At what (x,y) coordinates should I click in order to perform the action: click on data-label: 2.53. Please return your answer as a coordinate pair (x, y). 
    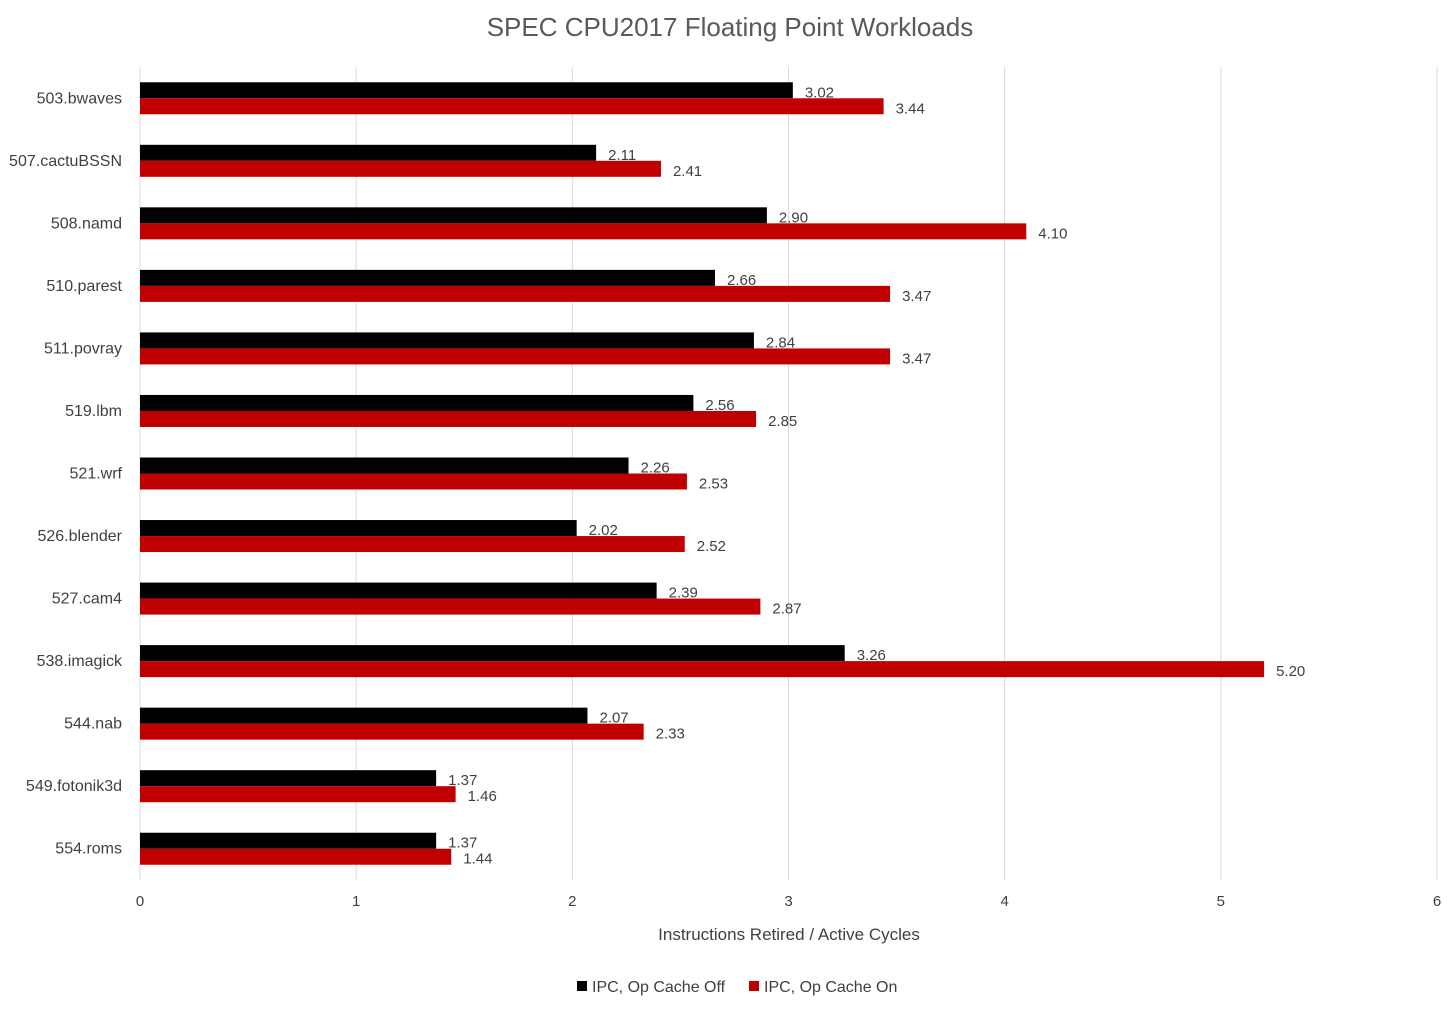
    Looking at the image, I should click on (713, 484).